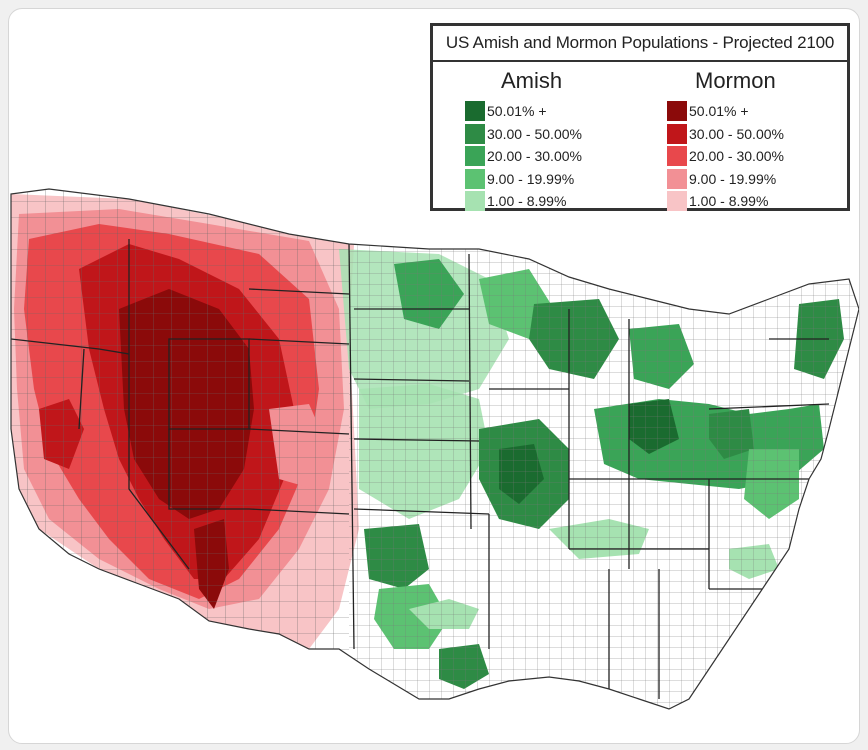 This screenshot has height=750, width=868. What do you see at coordinates (532, 80) in the screenshot?
I see `amish-legend-heading: Amish` at bounding box center [532, 80].